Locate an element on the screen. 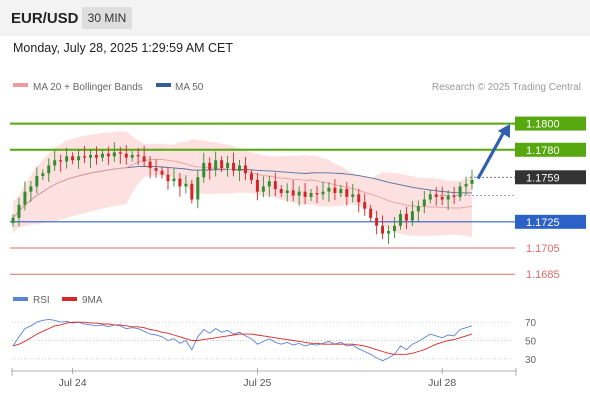 This screenshot has width=590, height=400. ma20-legend-label: MA 20 + Bollinger Bands is located at coordinates (88, 87).